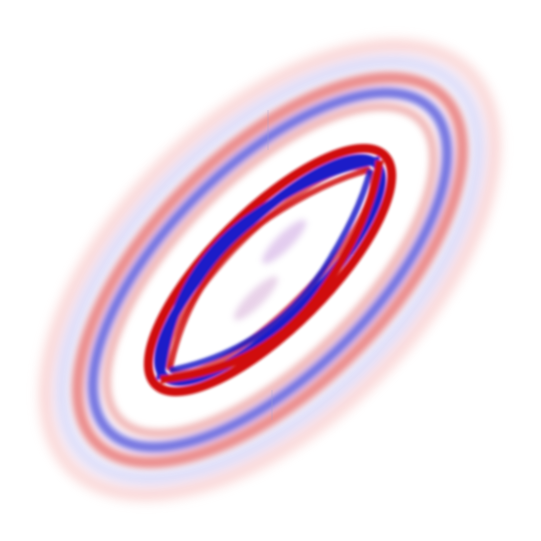 The height and width of the screenshot is (541, 541). I want to click on interference-streaks, so click(270, 265).